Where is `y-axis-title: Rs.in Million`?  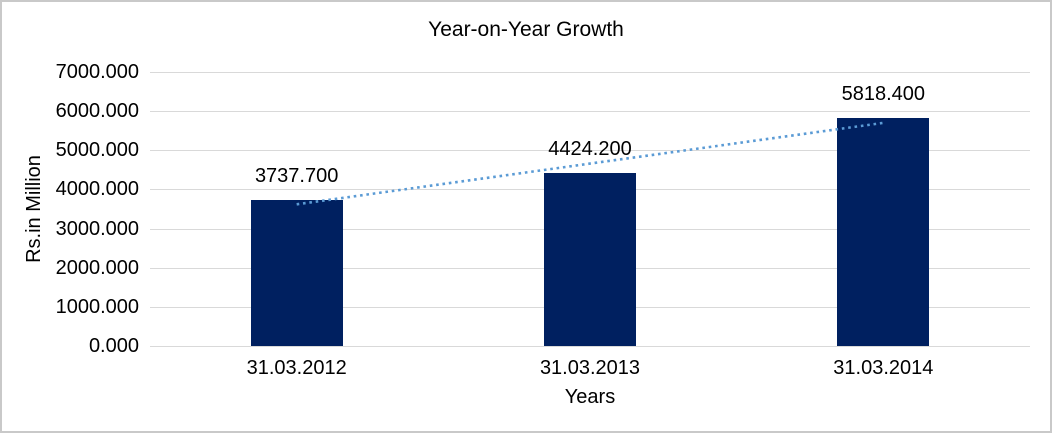 y-axis-title: Rs.in Million is located at coordinates (34, 209).